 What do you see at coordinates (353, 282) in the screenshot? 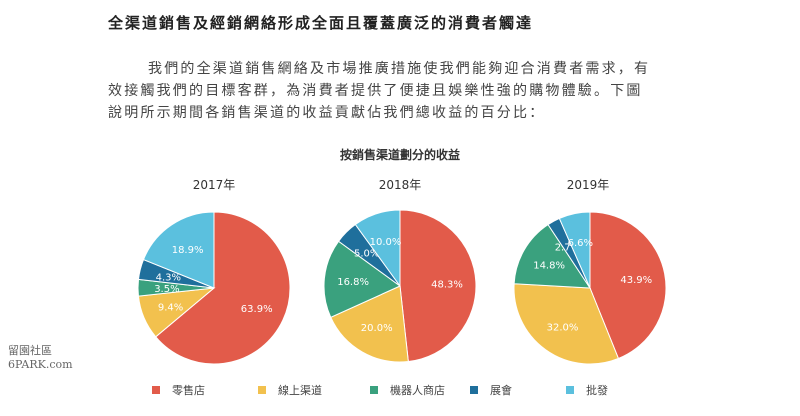
I see `pie-slice-label: 16.8%` at bounding box center [353, 282].